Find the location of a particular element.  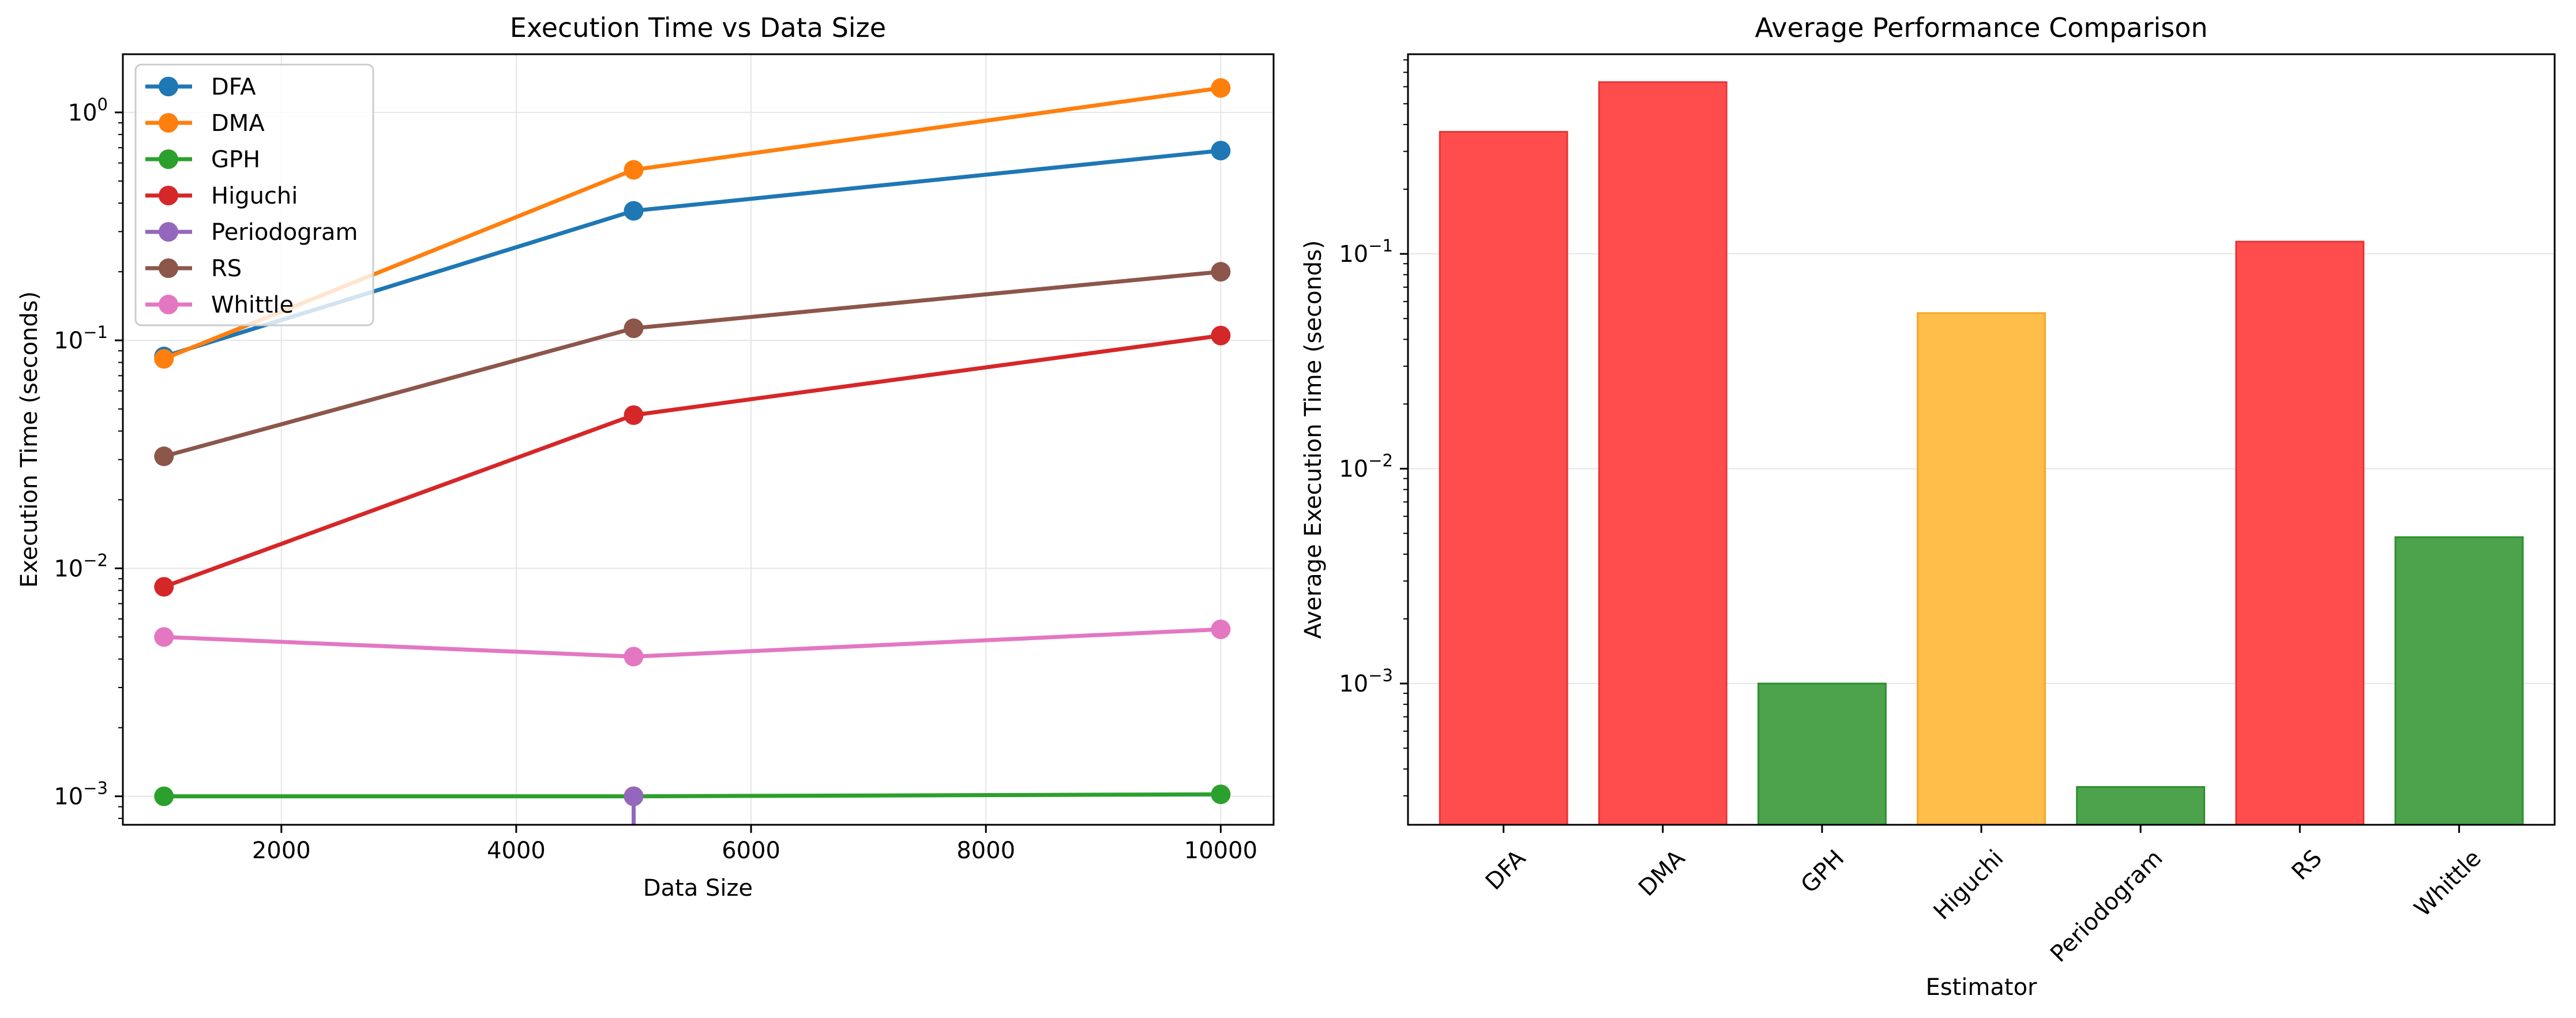

legend-marker-rs is located at coordinates (169, 268).